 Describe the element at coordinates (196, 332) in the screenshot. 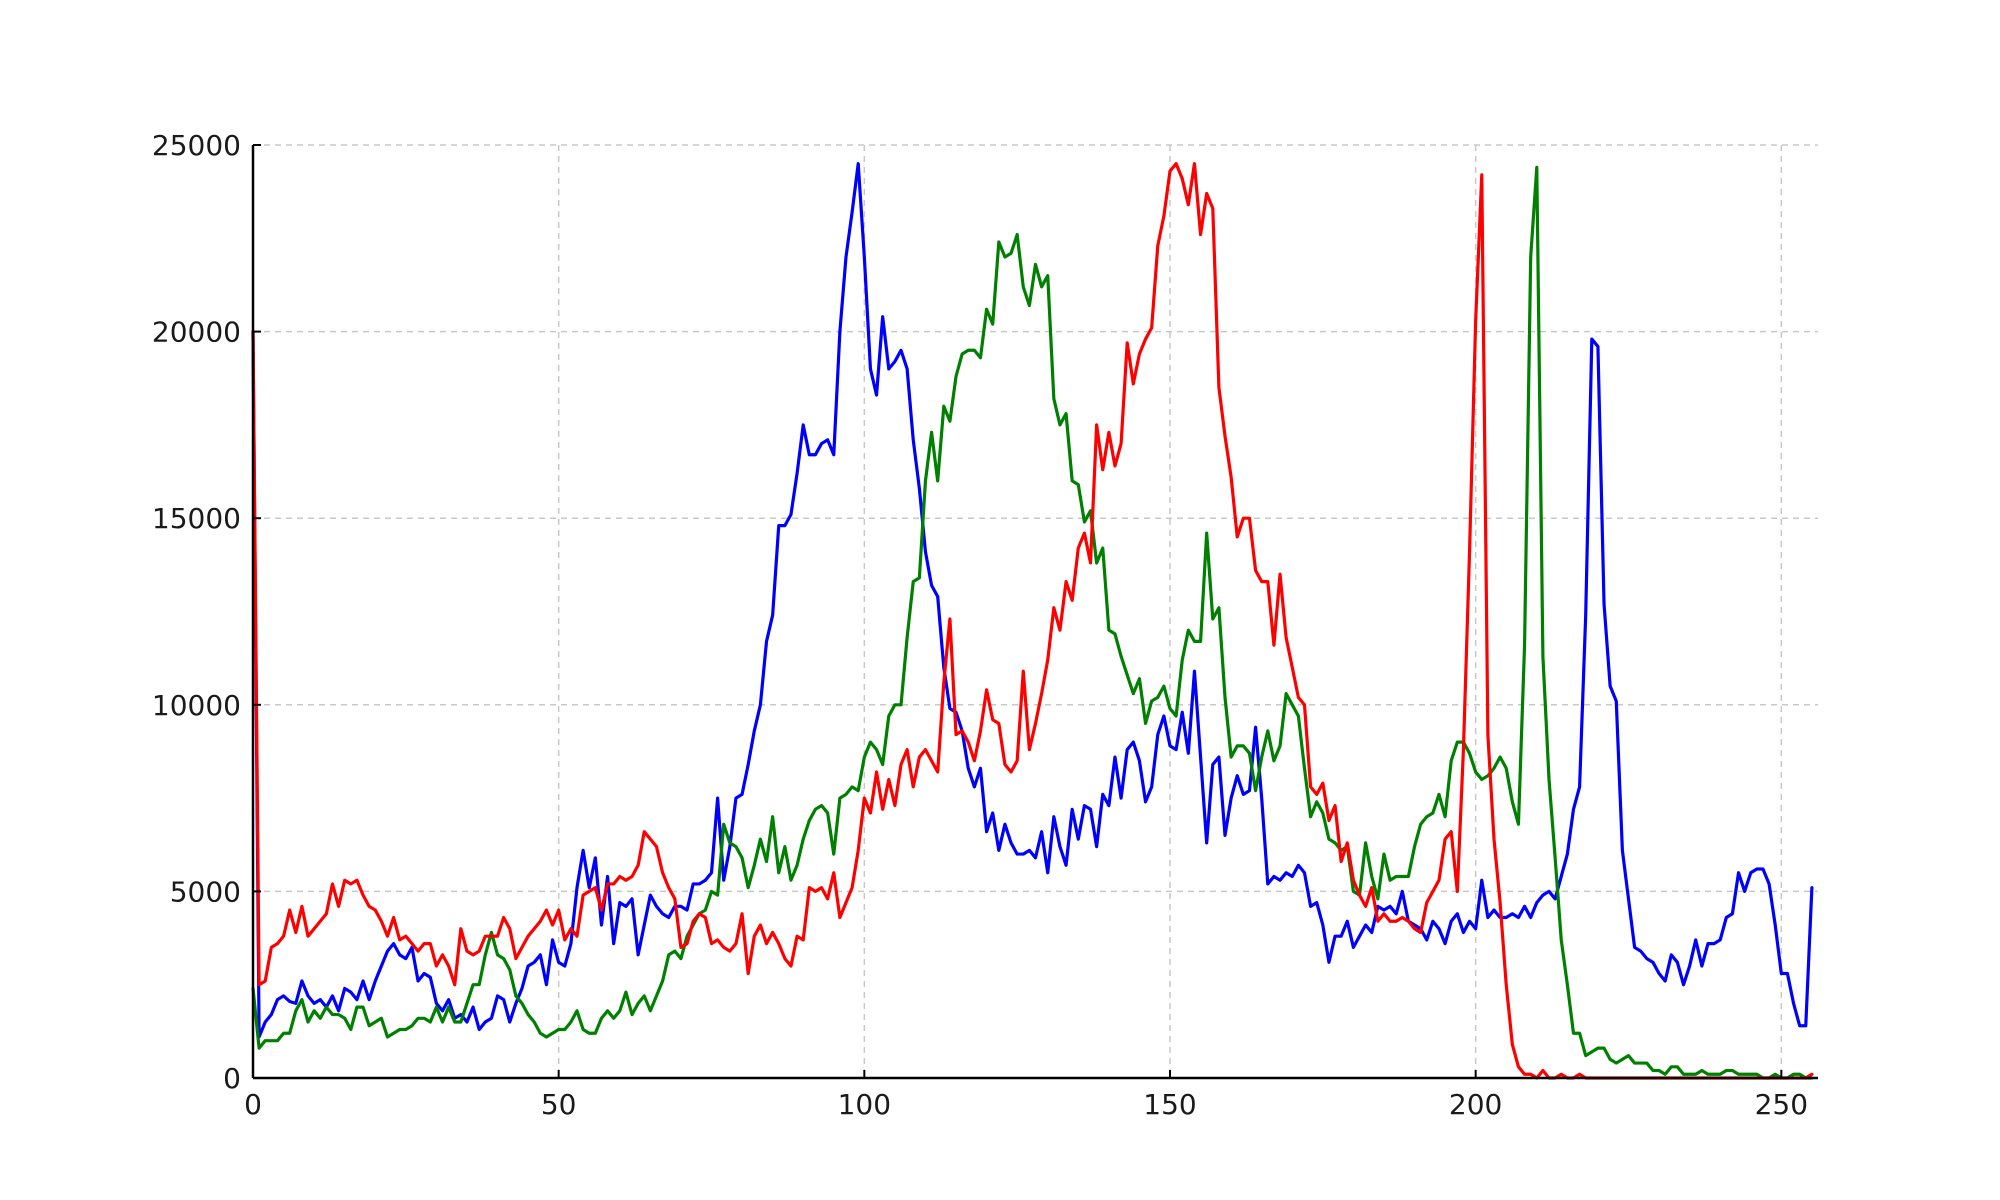

I see `y-tick-label: 20000` at that location.